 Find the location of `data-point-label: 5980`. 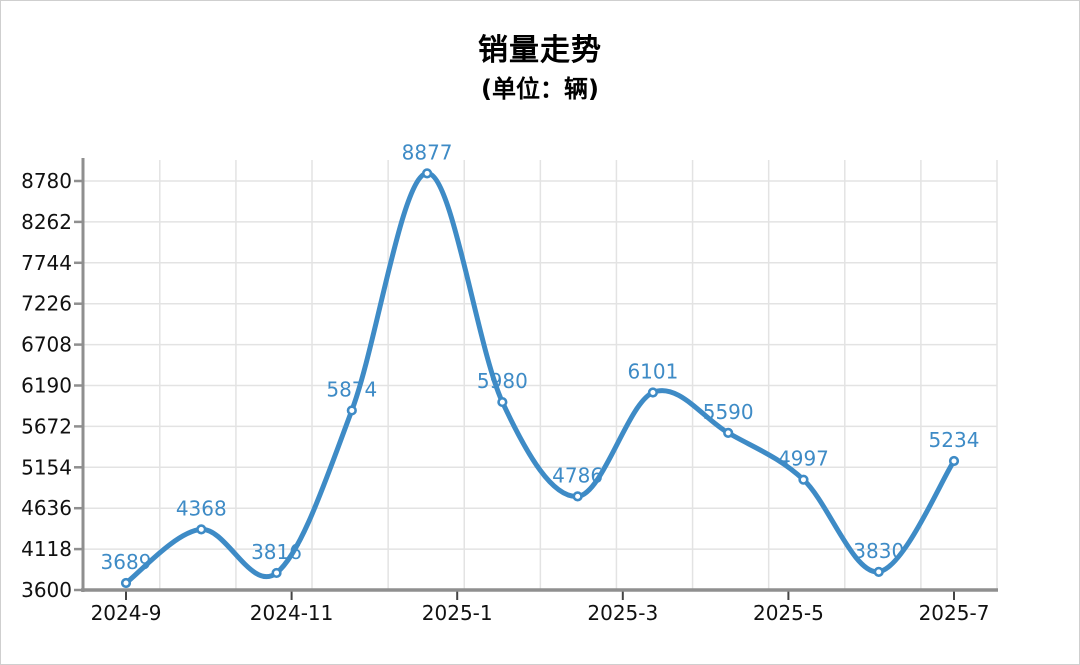

data-point-label: 5980 is located at coordinates (502, 381).